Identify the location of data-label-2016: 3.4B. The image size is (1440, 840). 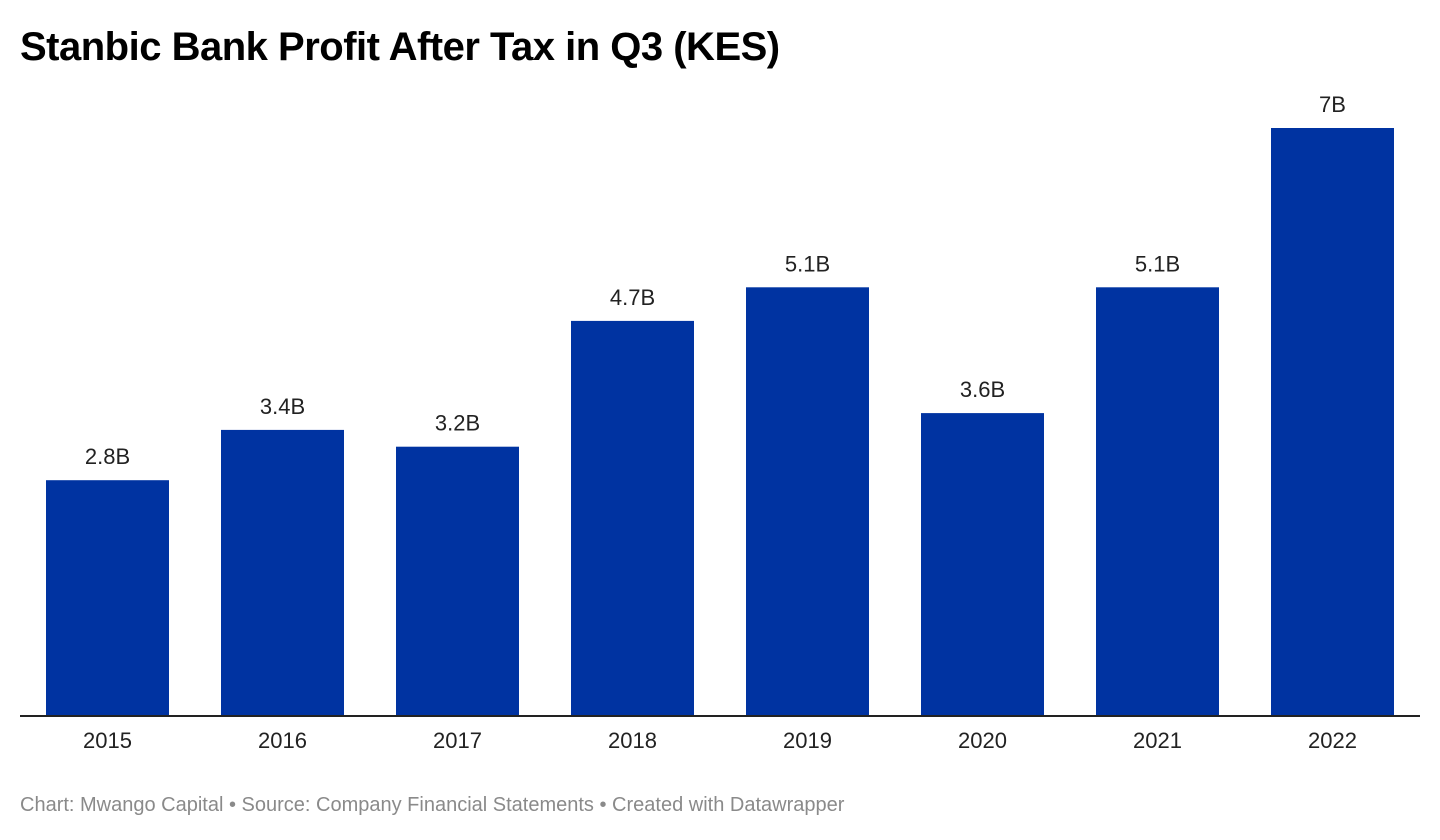
(282, 406).